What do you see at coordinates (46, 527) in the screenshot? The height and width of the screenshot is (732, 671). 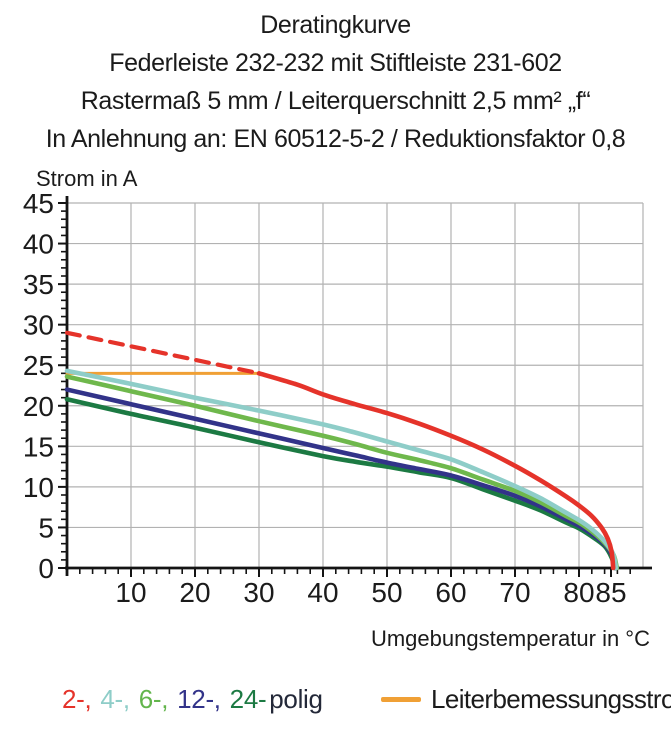 I see `y-tick-label: 5` at bounding box center [46, 527].